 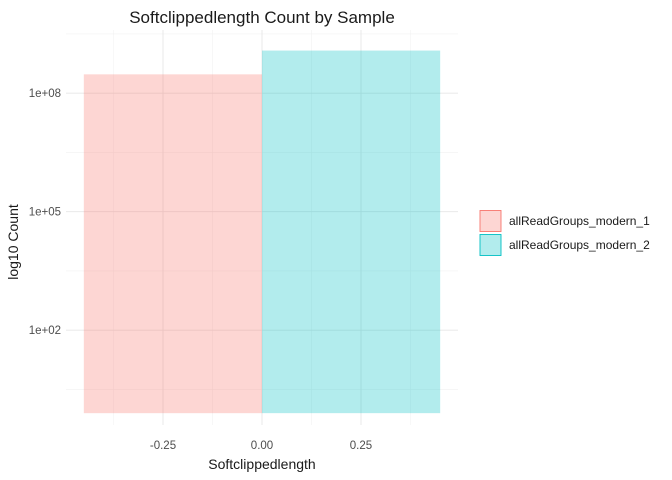 I want to click on y-axis-title: log10 Count, so click(x=13, y=242).